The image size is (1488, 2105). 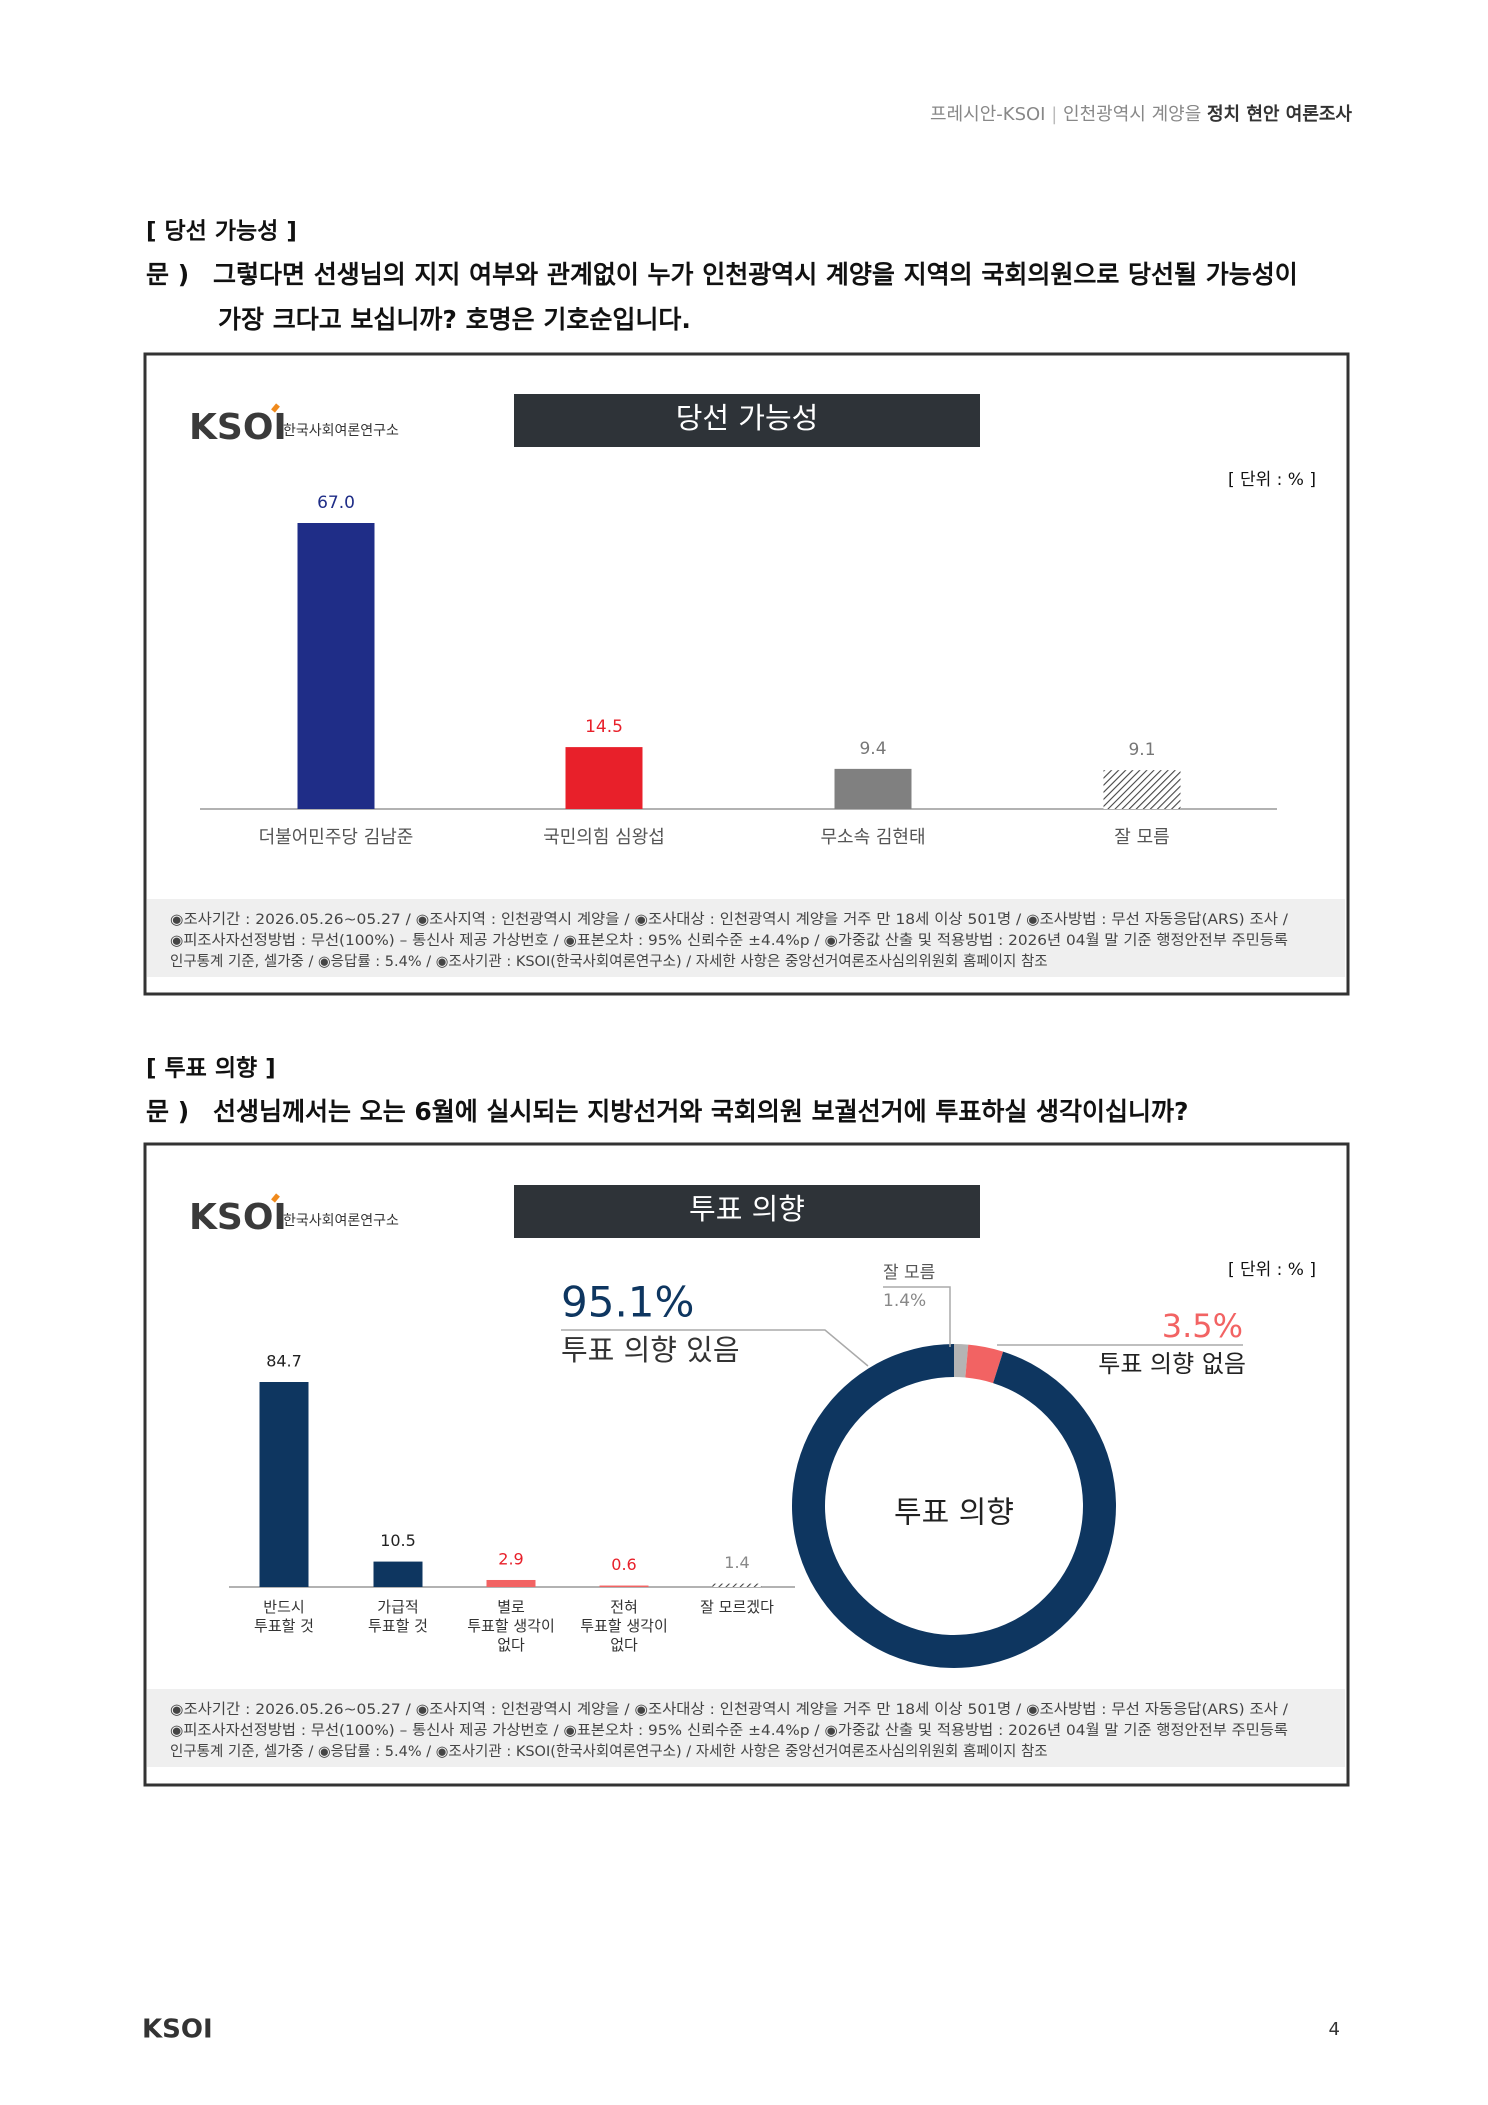 I want to click on category-label: 국민의힘 심왕섭, so click(x=604, y=837).